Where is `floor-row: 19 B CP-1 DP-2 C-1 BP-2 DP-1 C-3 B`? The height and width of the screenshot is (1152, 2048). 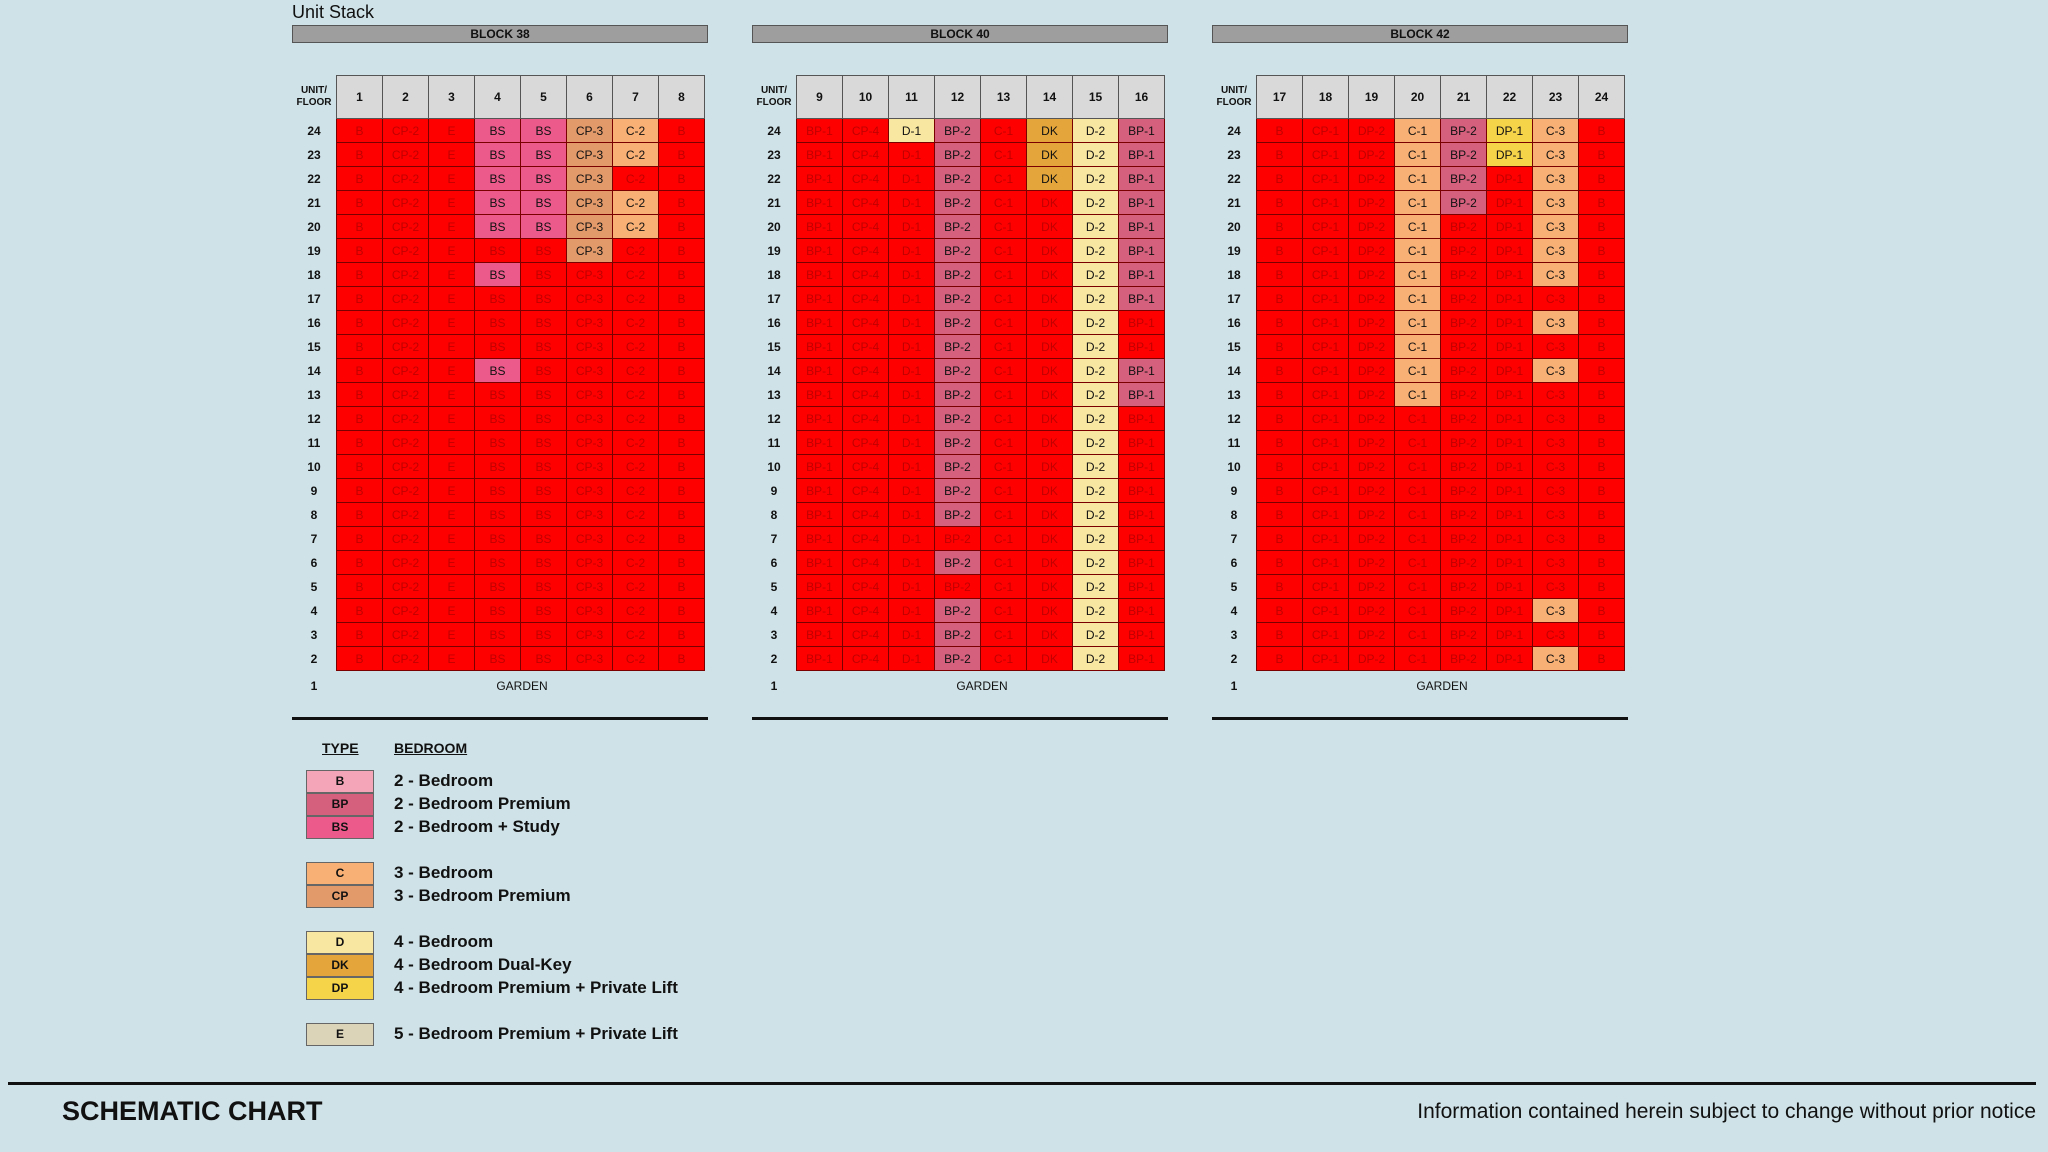 floor-row: 19 B CP-1 DP-2 C-1 BP-2 DP-1 C-3 B is located at coordinates (1418, 250).